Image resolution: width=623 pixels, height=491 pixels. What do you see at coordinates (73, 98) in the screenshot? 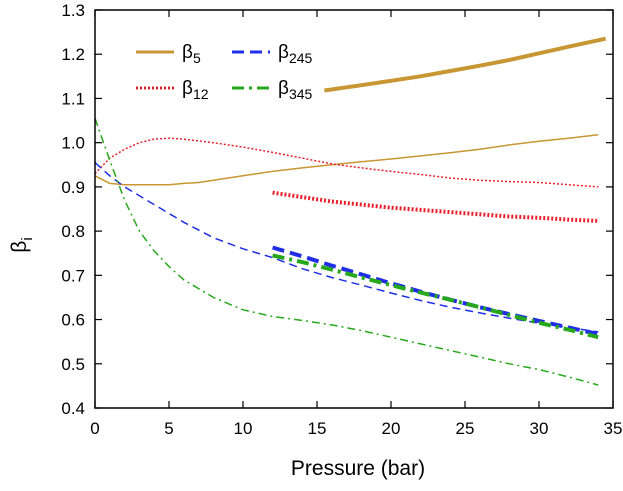
I see `y-tick-label: 1.1` at bounding box center [73, 98].